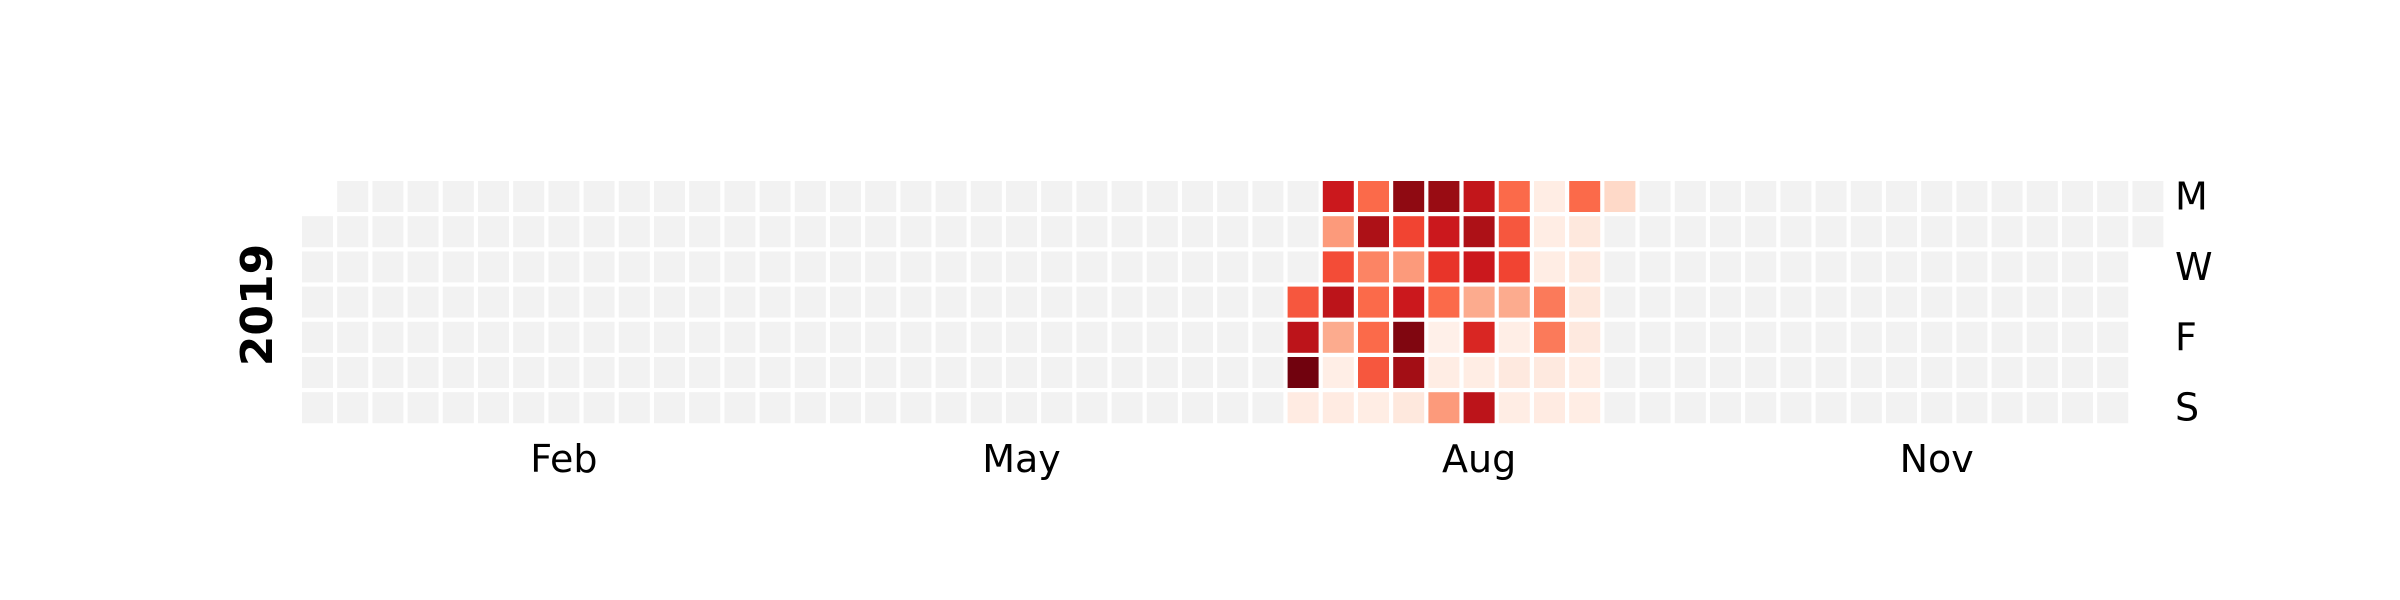 This screenshot has height=600, width=2400. What do you see at coordinates (2191, 197) in the screenshot?
I see `day-label: M` at bounding box center [2191, 197].